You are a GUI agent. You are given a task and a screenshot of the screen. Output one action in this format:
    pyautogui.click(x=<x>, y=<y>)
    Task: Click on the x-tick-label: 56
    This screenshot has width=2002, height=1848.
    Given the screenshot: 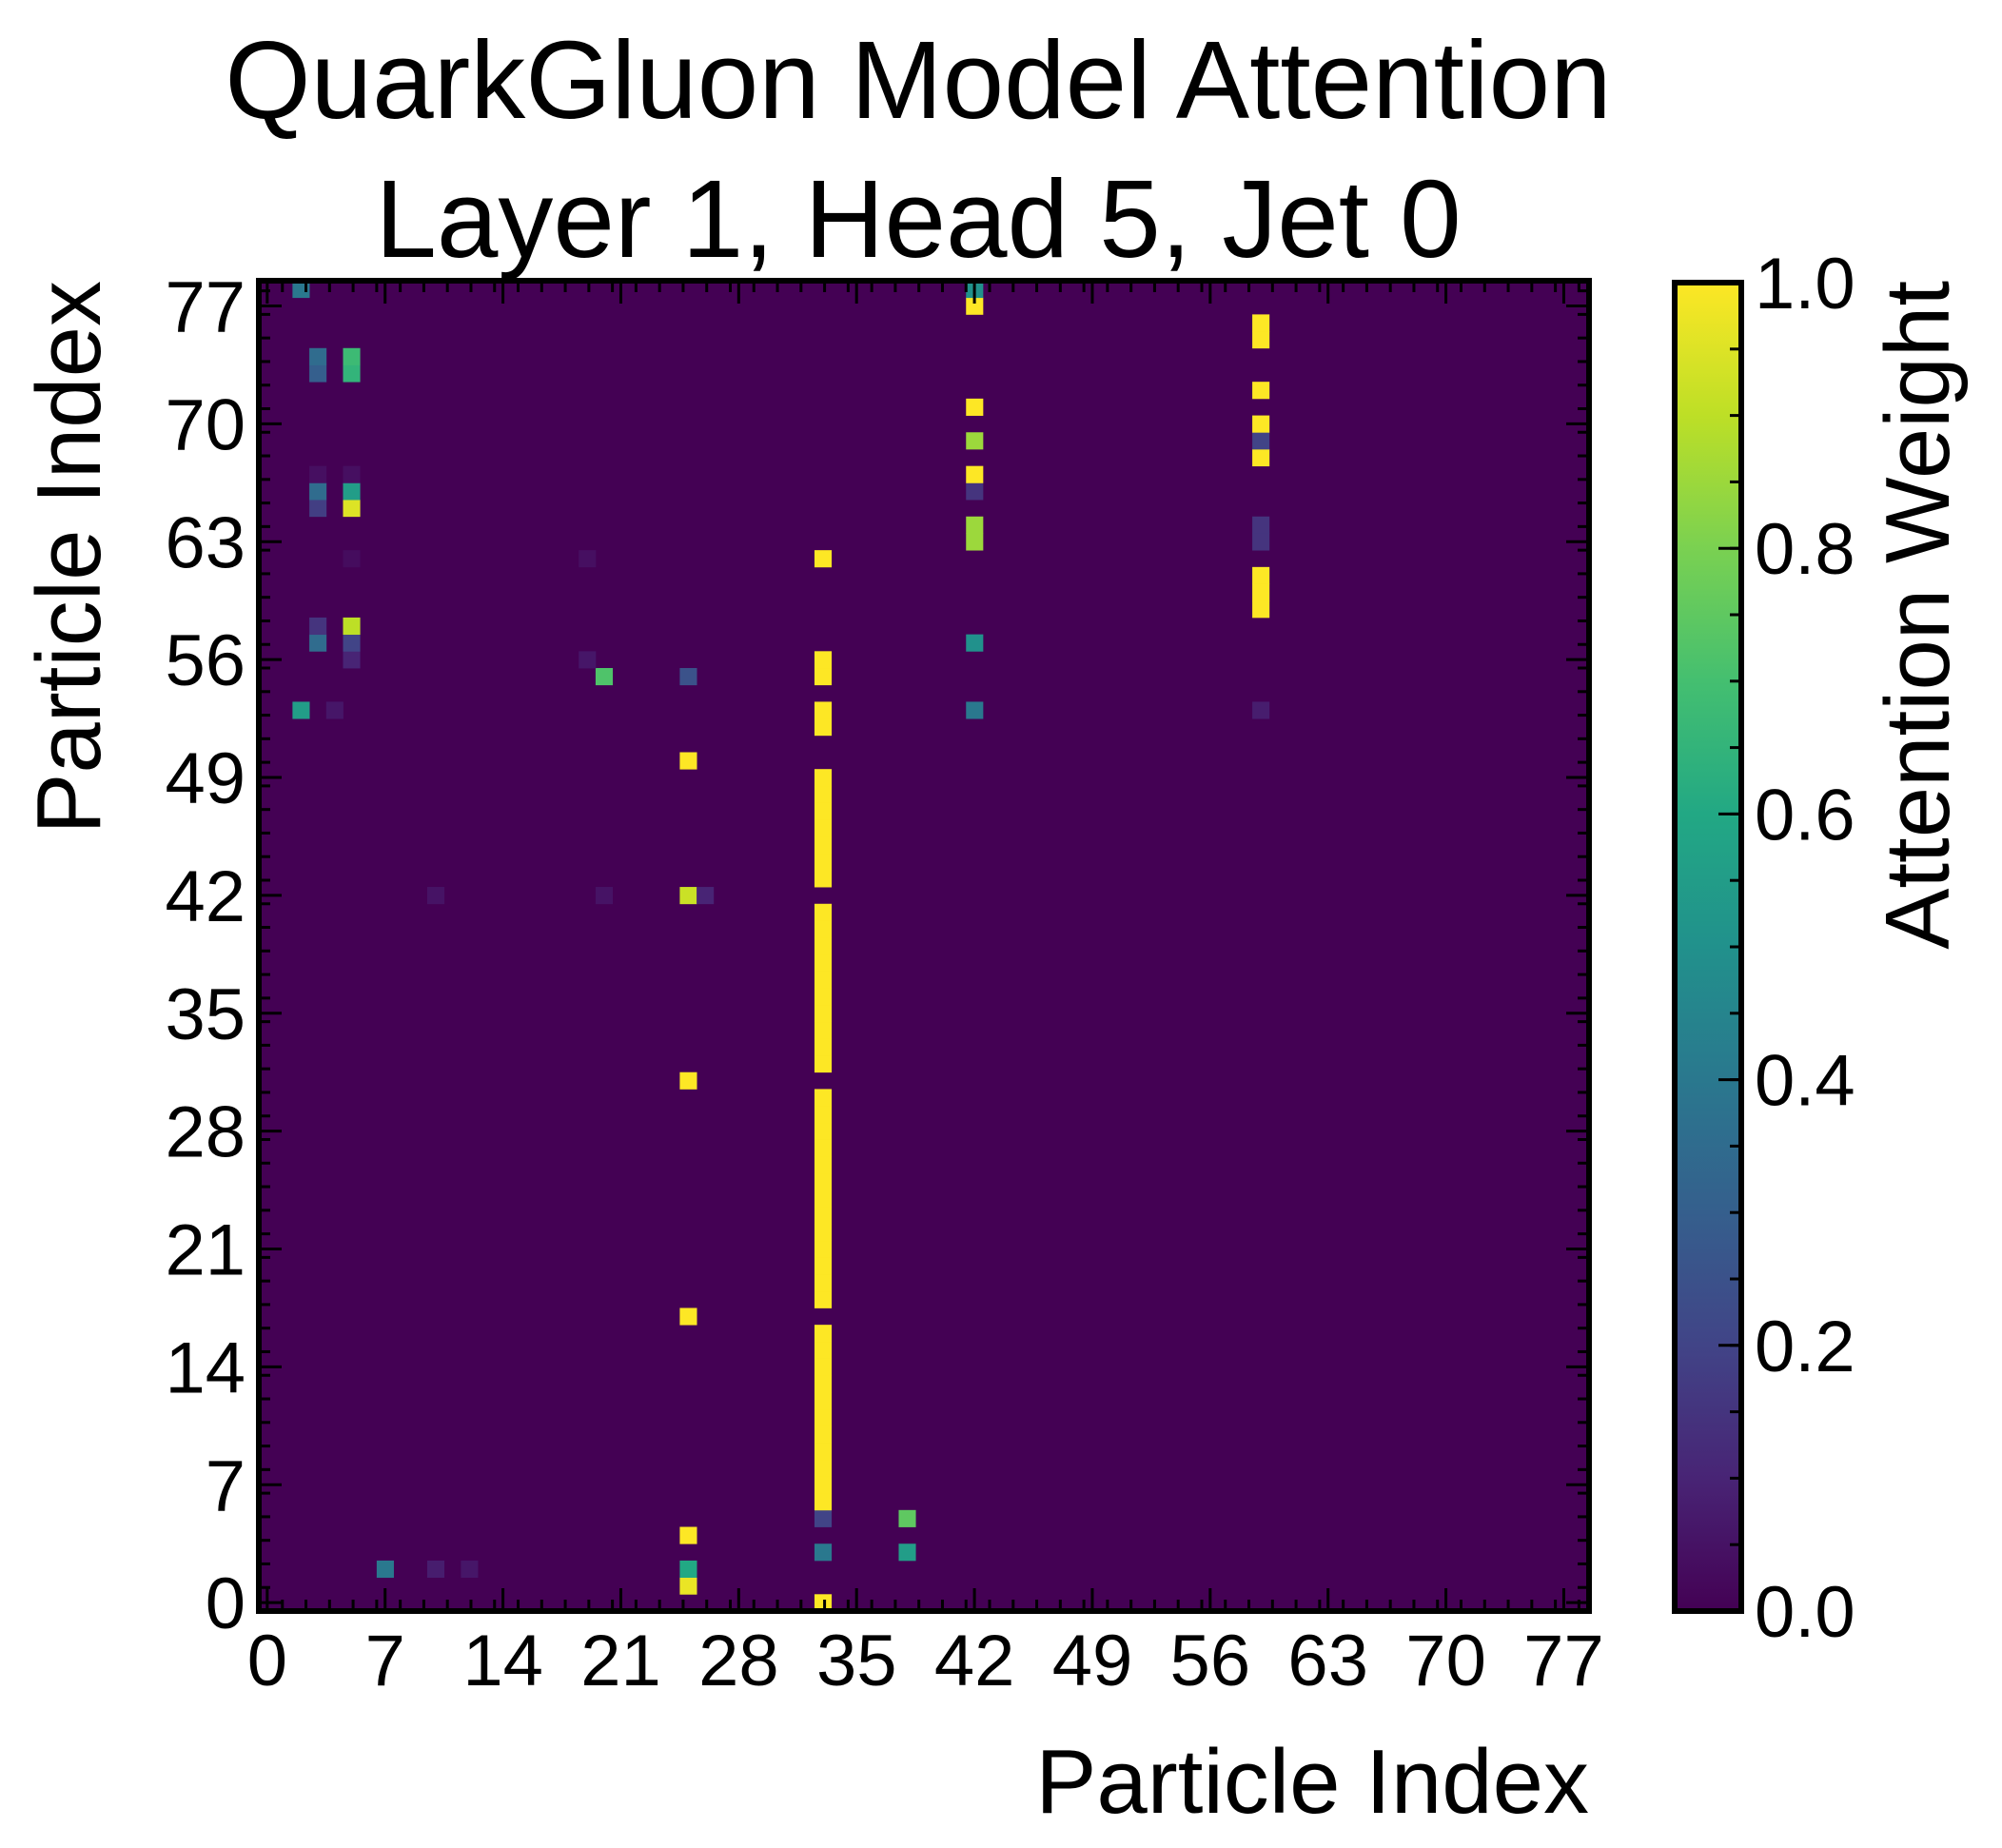 What is the action you would take?
    pyautogui.click(x=1210, y=1661)
    